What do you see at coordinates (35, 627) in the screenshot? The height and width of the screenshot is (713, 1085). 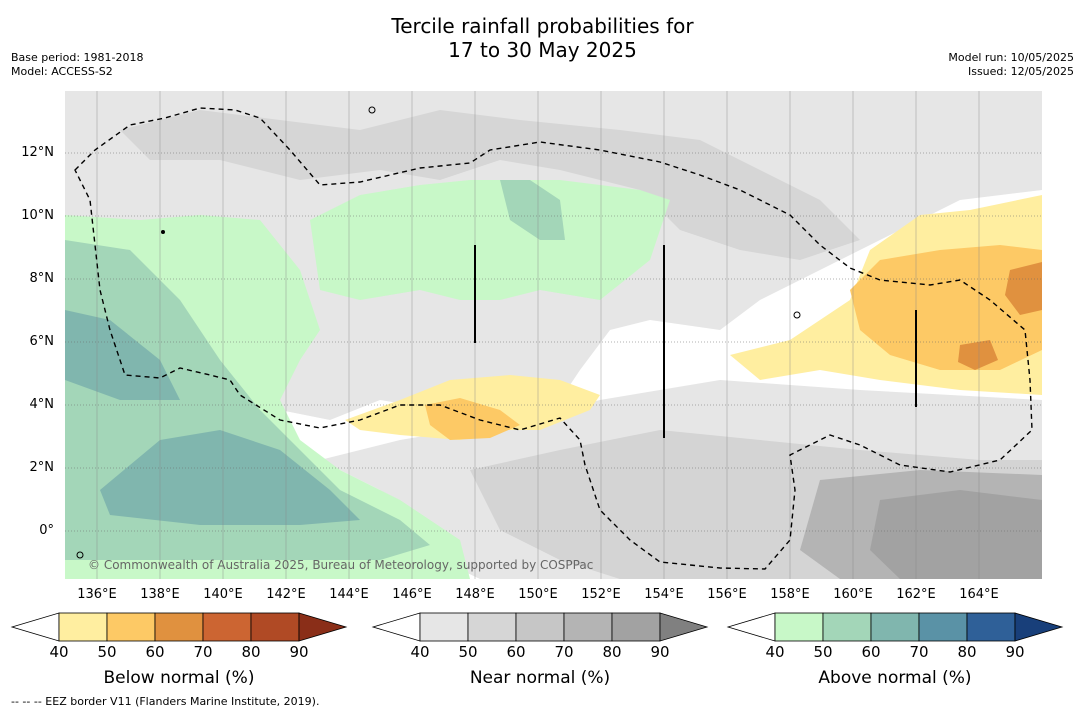 I see `cbar-below-cap-left` at bounding box center [35, 627].